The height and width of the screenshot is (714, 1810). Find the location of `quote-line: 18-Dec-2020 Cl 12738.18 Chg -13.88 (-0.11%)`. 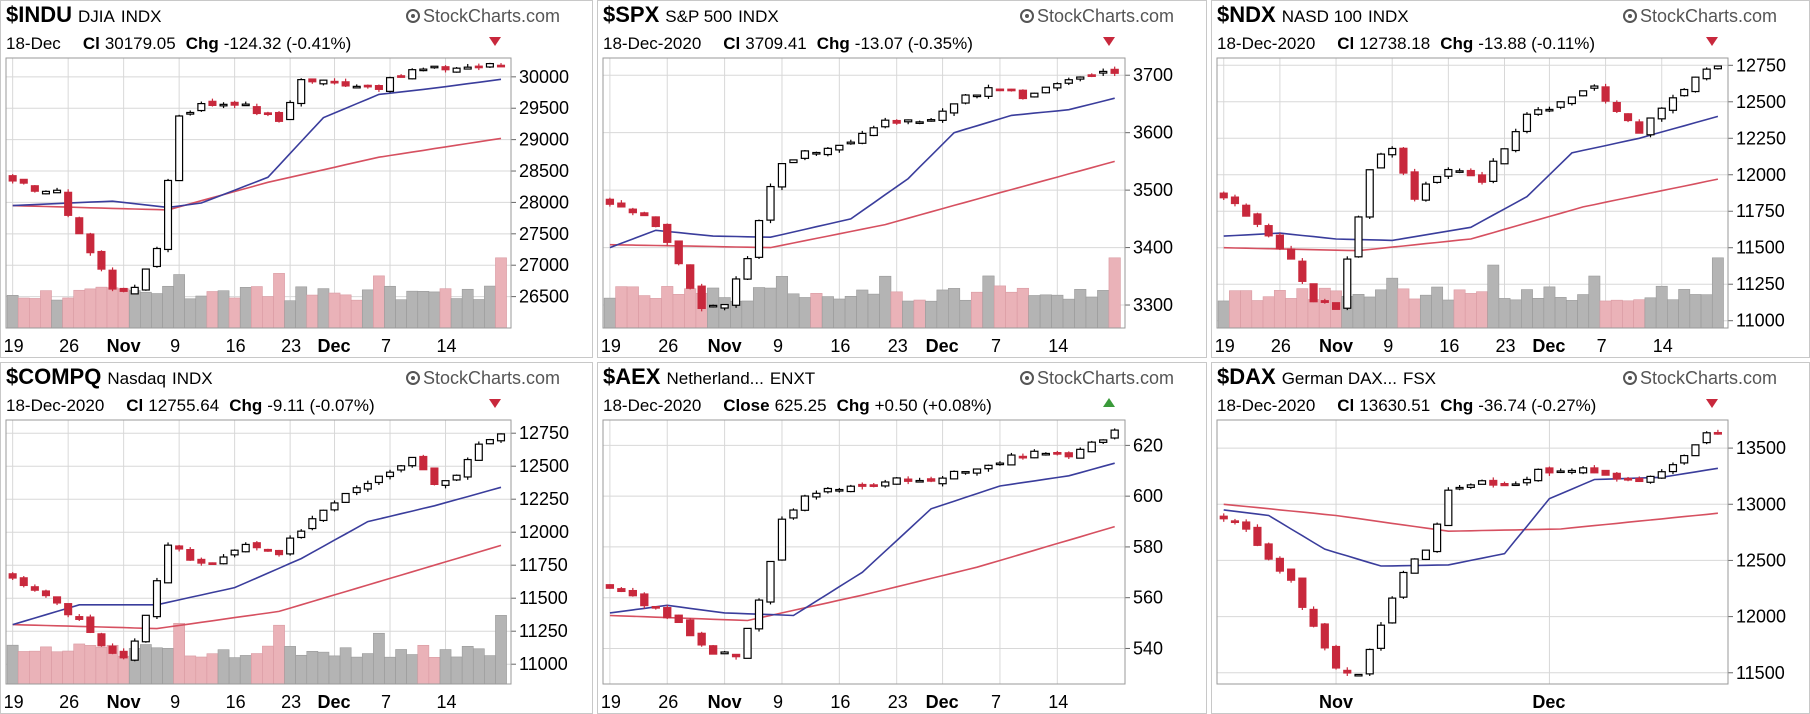

quote-line: 18-Dec-2020 Cl 12738.18 Chg -13.88 (-0.11%) is located at coordinates (1406, 43).